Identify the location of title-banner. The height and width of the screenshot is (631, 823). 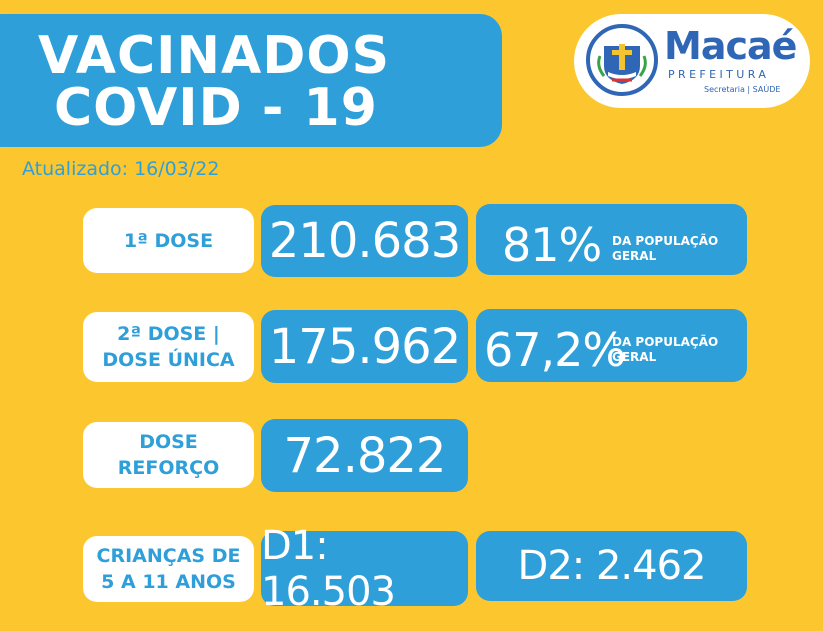
(251, 80).